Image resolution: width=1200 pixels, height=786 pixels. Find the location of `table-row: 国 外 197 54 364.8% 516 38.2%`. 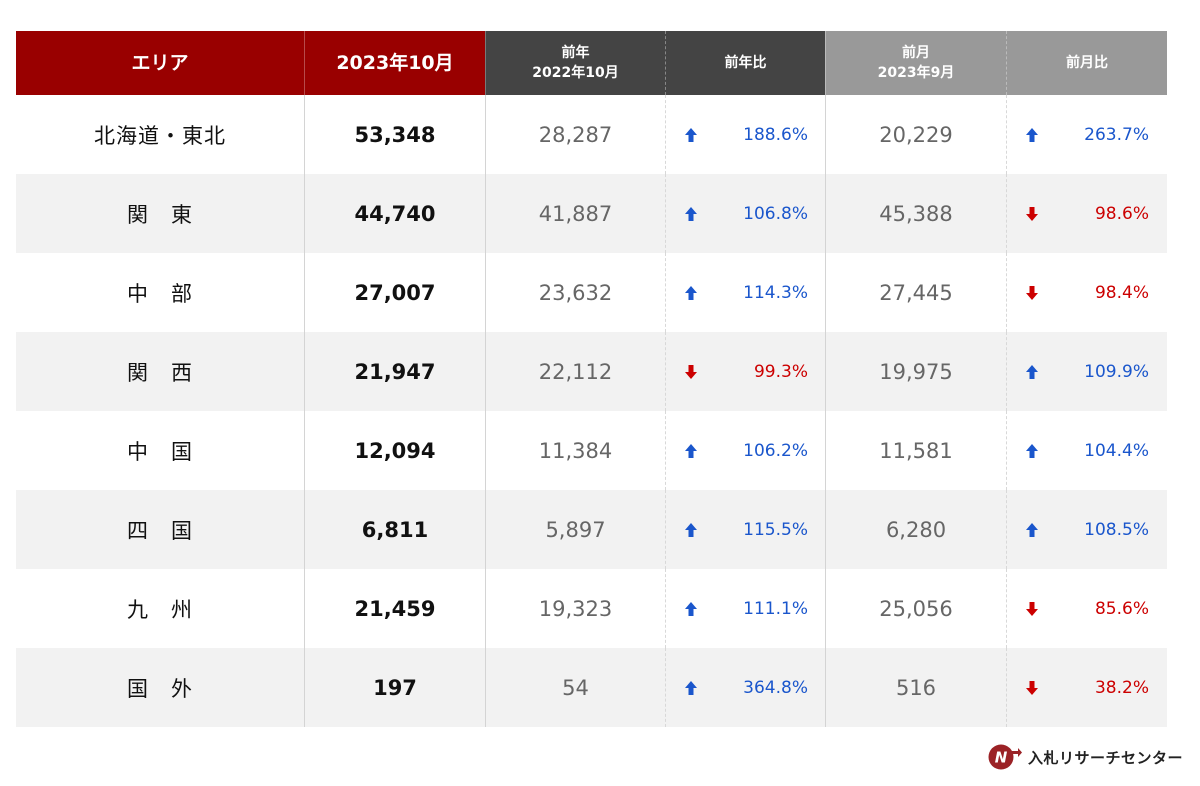

table-row: 国 外 197 54 364.8% 516 38.2% is located at coordinates (591, 687).